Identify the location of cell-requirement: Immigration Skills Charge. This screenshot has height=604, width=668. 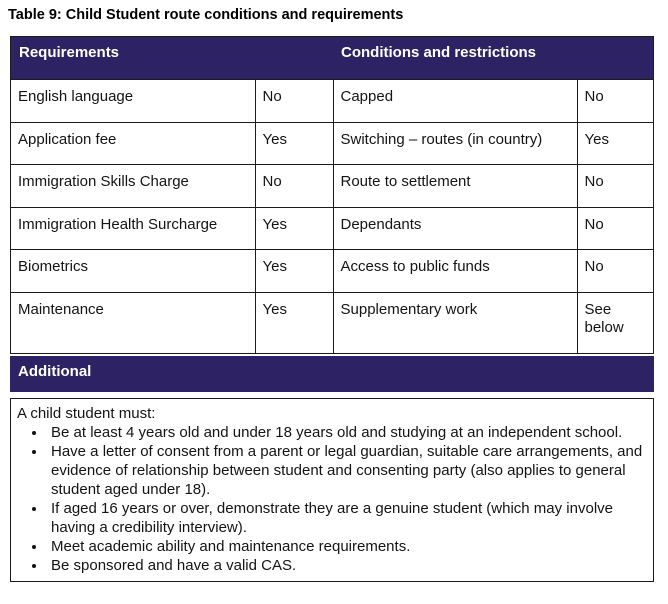
(103, 181).